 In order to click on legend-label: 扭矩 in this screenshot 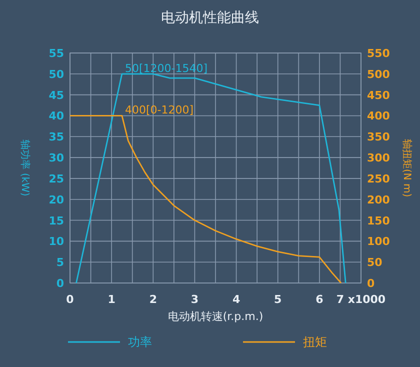, I will do `click(315, 342)`.